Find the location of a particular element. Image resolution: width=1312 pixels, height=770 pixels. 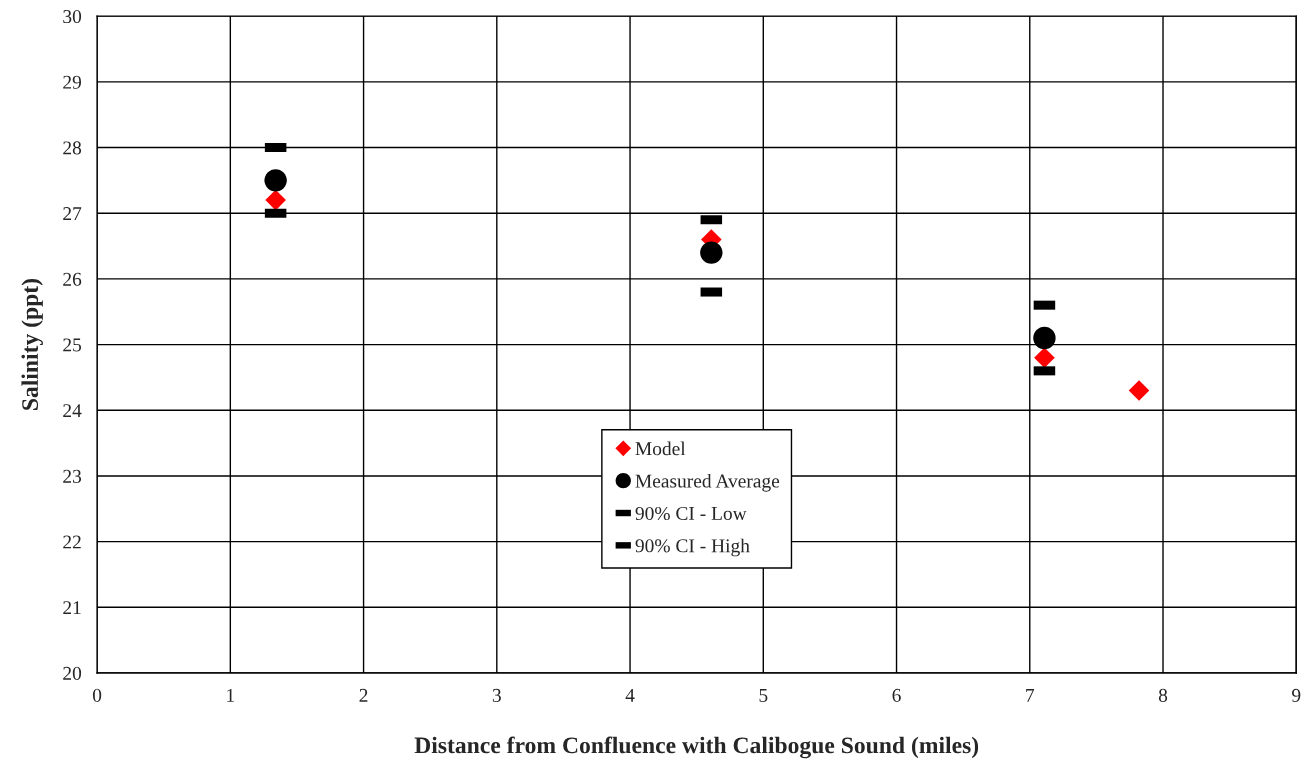

y-tick-label: 26 is located at coordinates (72, 279).